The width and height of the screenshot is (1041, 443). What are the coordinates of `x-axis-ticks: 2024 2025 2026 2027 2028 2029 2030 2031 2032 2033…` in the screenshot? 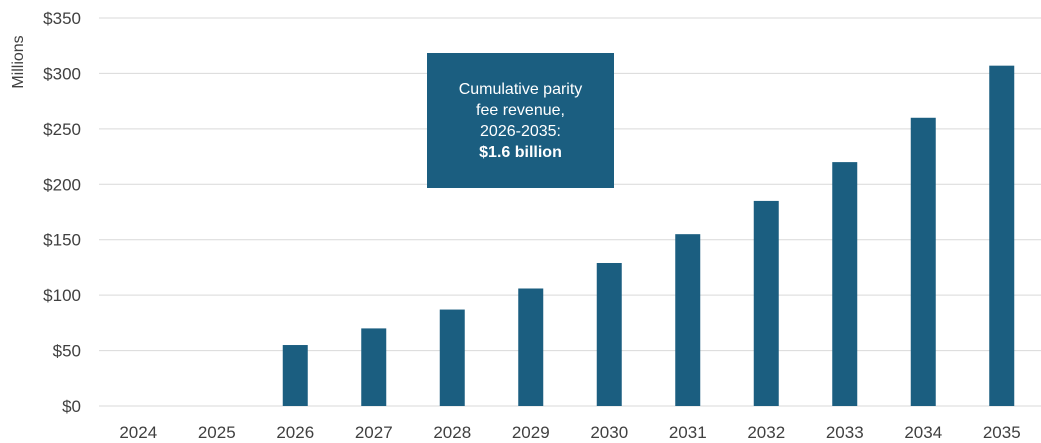 It's located at (569, 432).